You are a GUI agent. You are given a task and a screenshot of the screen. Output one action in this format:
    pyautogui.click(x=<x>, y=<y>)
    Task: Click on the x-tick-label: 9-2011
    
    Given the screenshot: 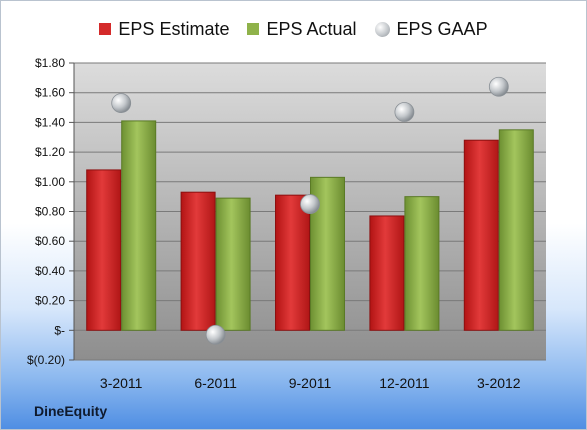 What is the action you would take?
    pyautogui.click(x=310, y=383)
    